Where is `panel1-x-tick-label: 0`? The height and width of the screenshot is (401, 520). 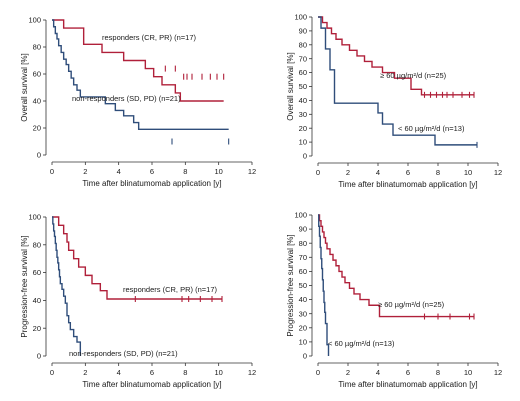
panel1-x-tick-label: 0 is located at coordinates (52, 171).